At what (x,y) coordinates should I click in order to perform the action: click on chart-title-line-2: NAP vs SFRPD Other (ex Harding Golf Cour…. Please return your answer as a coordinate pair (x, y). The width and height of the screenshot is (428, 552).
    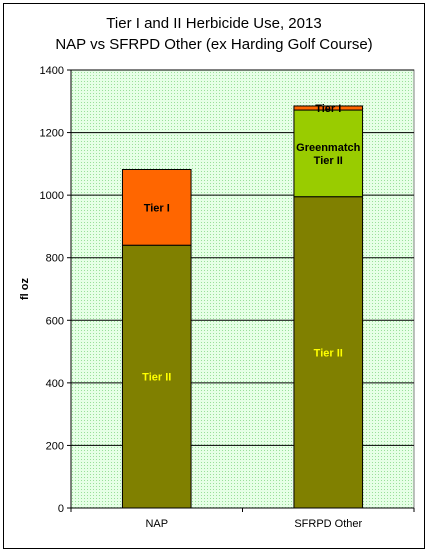
    Looking at the image, I should click on (214, 44).